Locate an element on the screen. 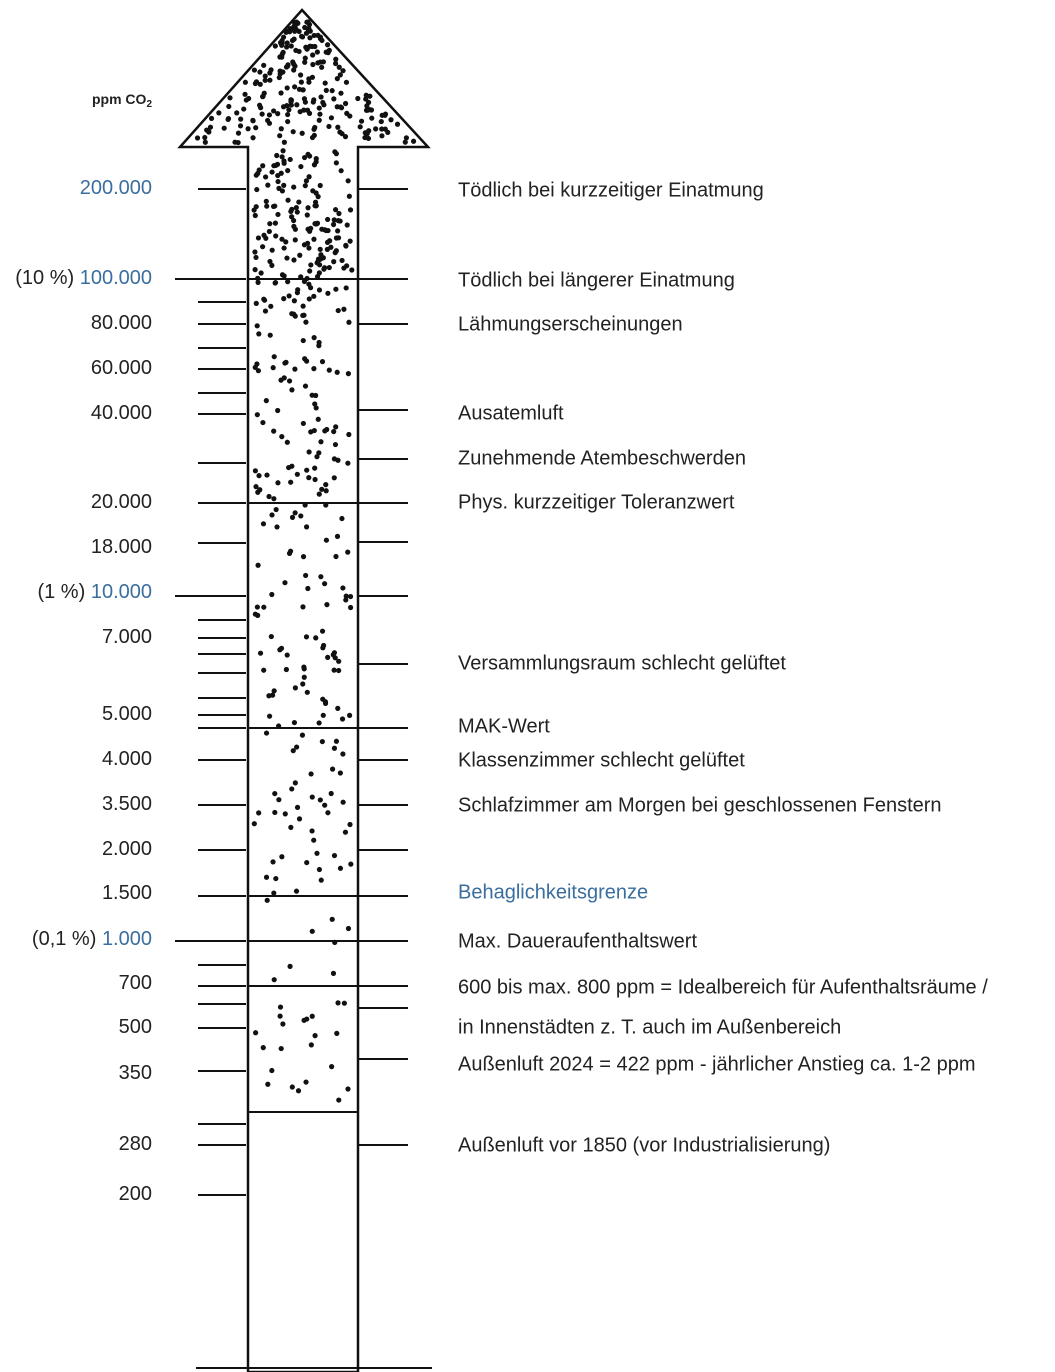  left-label: 200.000 is located at coordinates (116, 188).